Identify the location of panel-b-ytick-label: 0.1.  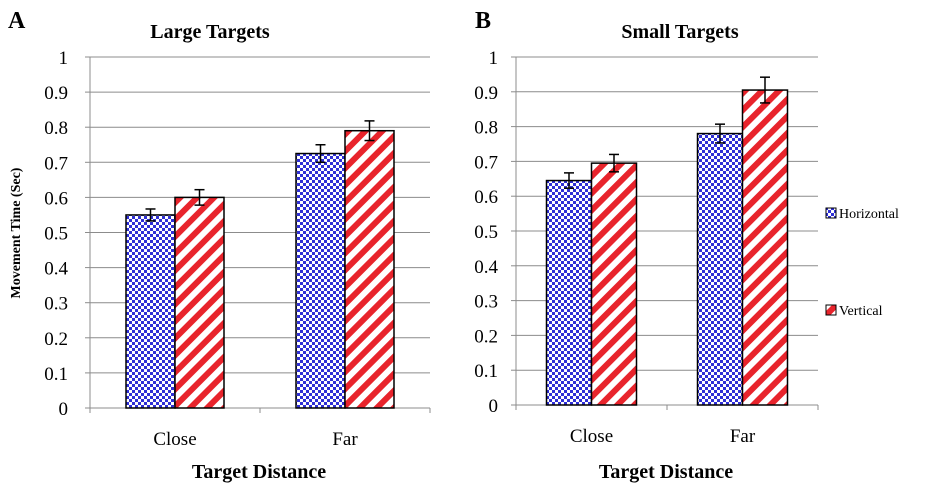
(486, 371).